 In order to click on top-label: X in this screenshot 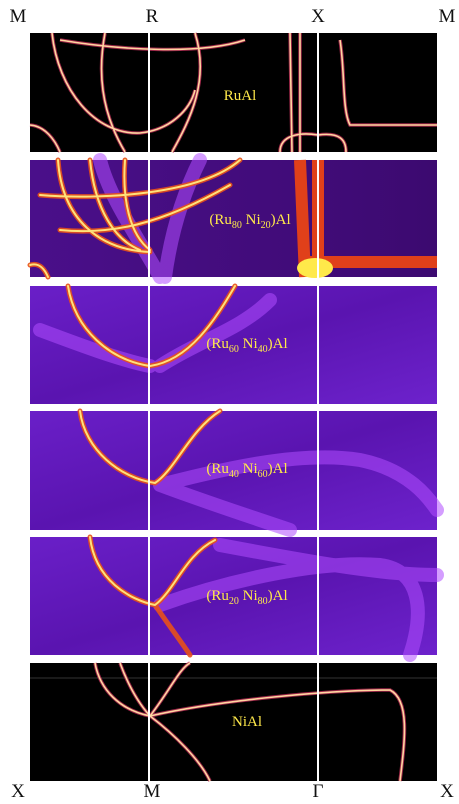, I will do `click(318, 16)`.